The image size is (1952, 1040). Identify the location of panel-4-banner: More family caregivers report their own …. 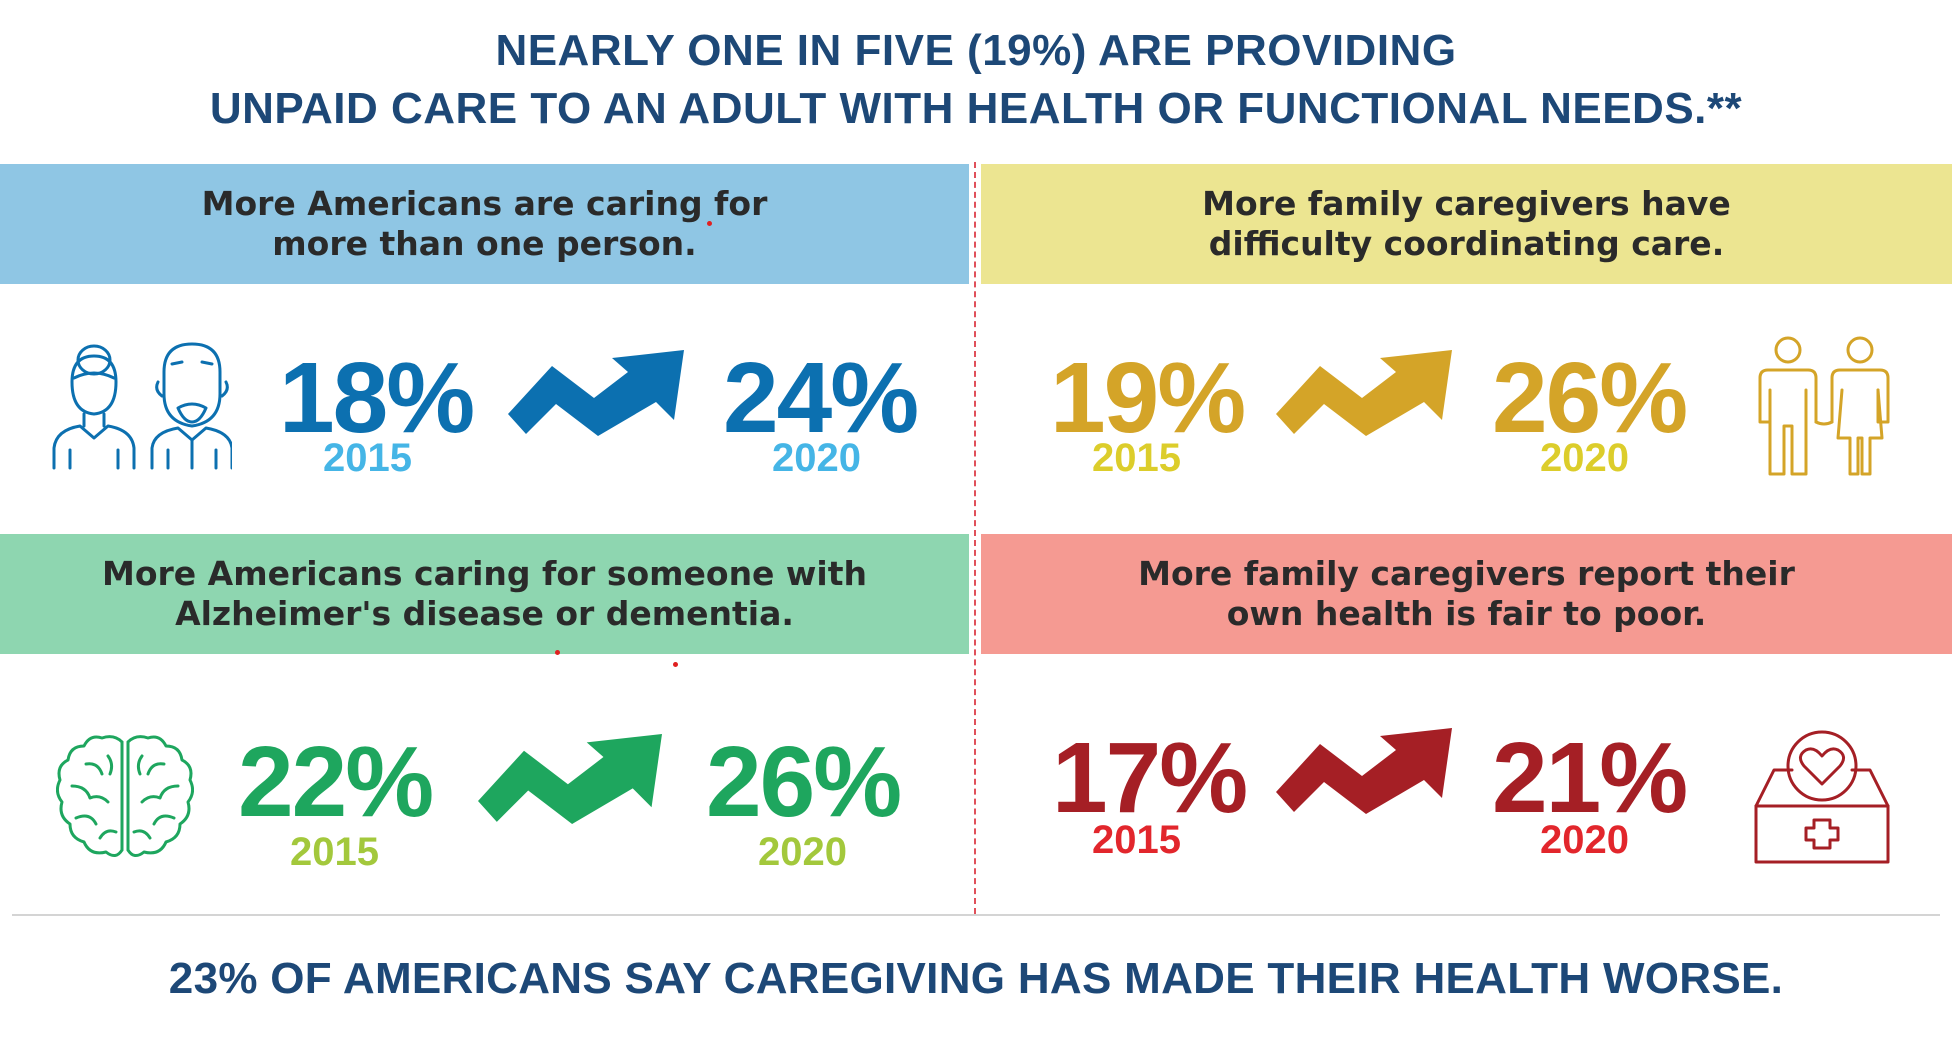
(1466, 594).